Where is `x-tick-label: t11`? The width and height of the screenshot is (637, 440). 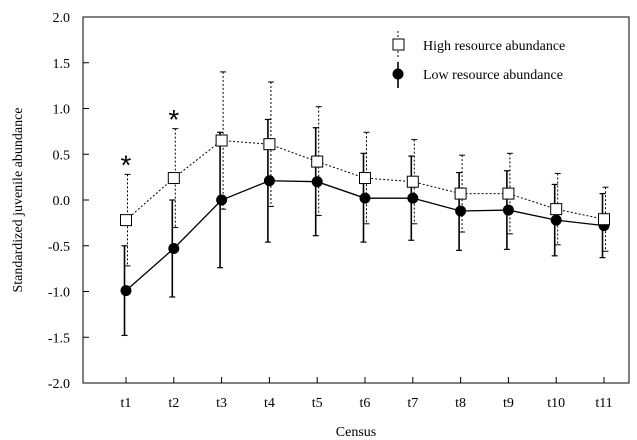
x-tick-label: t11 is located at coordinates (603, 403).